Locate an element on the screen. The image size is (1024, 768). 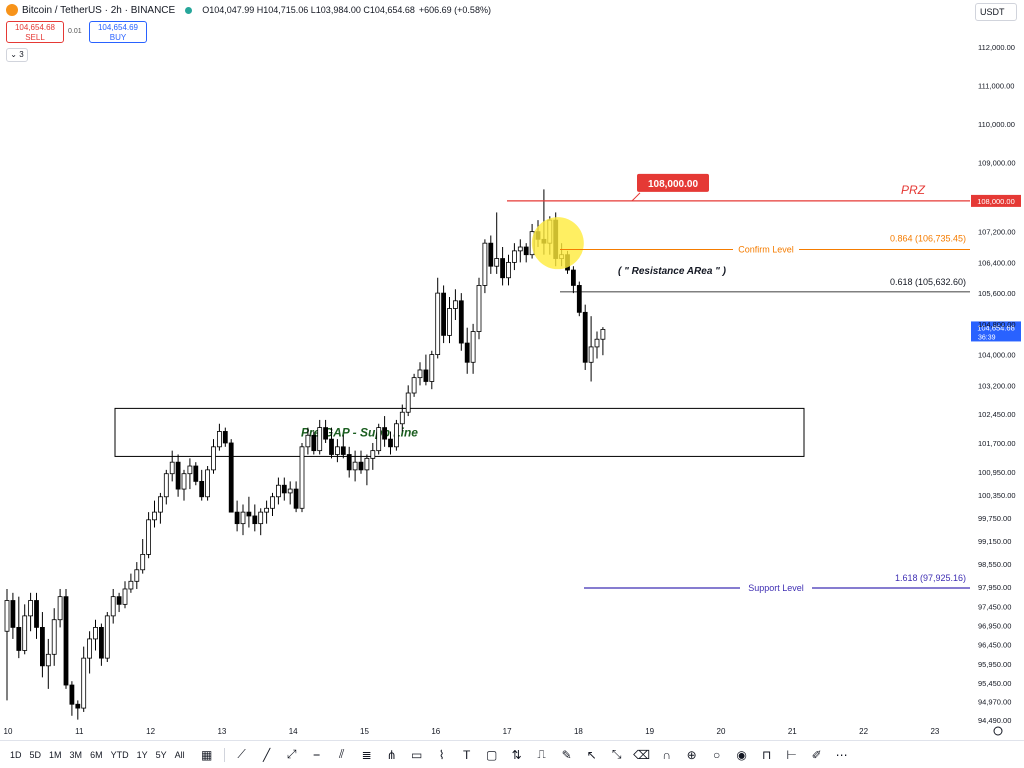
lock-icon: ⊓ is located at coordinates (766, 754).